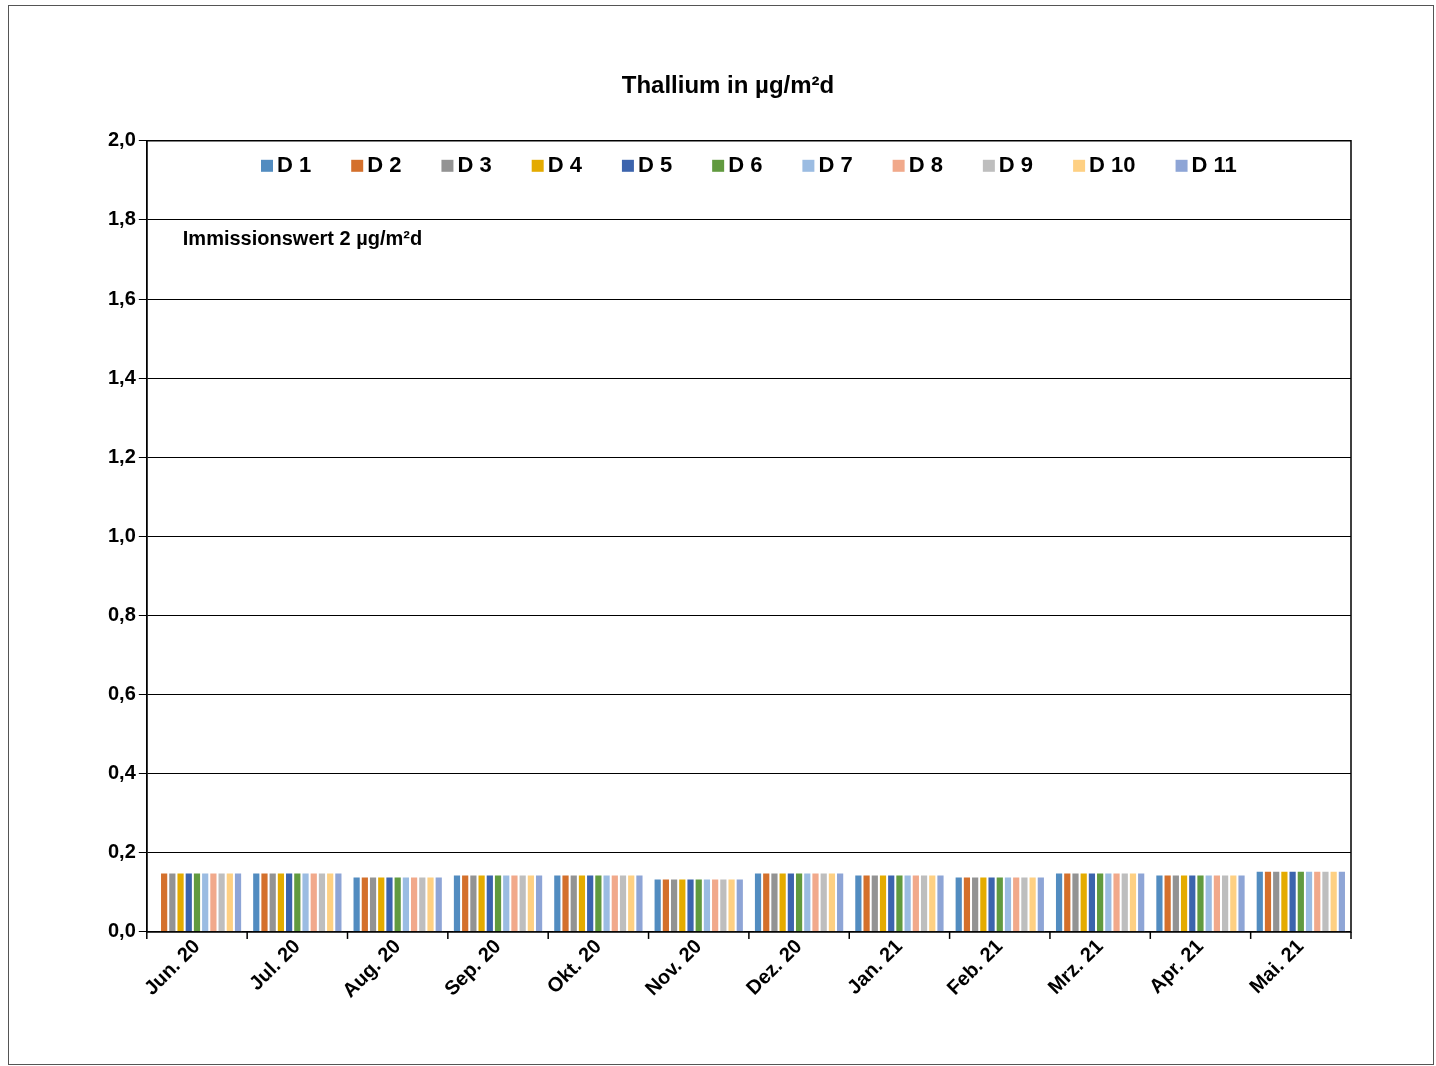 This screenshot has width=1436, height=1066. I want to click on y-tick-label: 0,4, so click(122, 772).